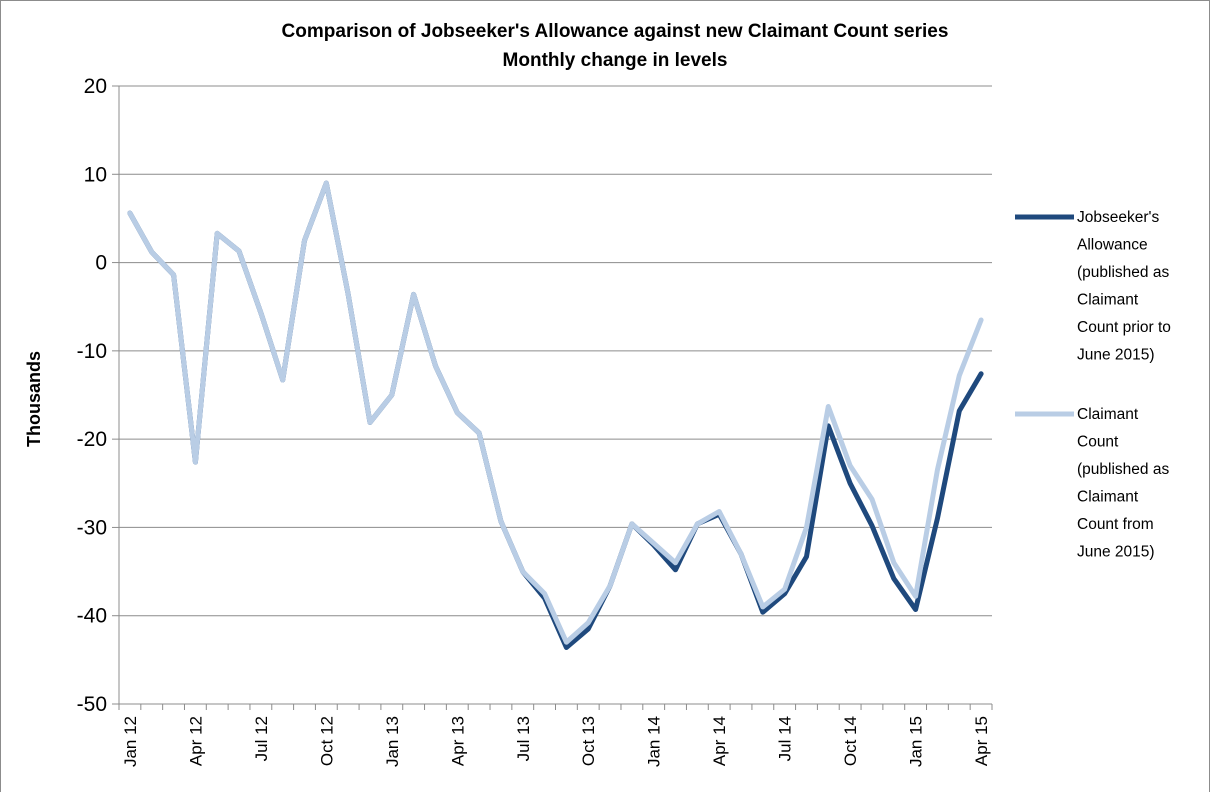  Describe the element at coordinates (95, 86) in the screenshot. I see `y-tick-label: 20` at that location.